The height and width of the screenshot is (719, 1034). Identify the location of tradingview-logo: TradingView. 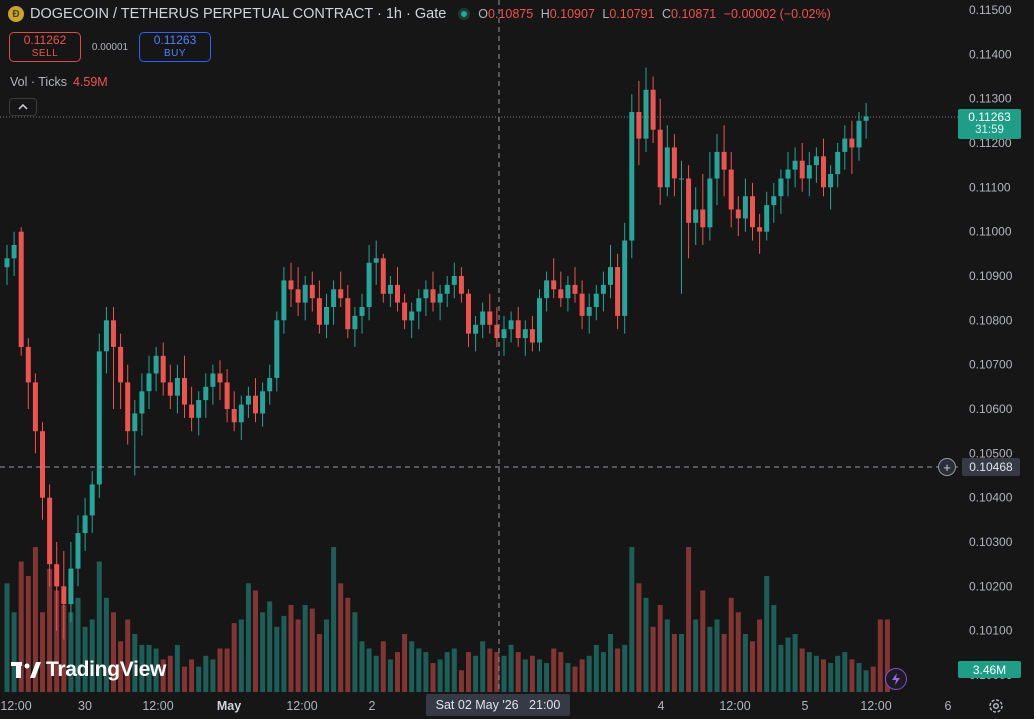
(88, 670).